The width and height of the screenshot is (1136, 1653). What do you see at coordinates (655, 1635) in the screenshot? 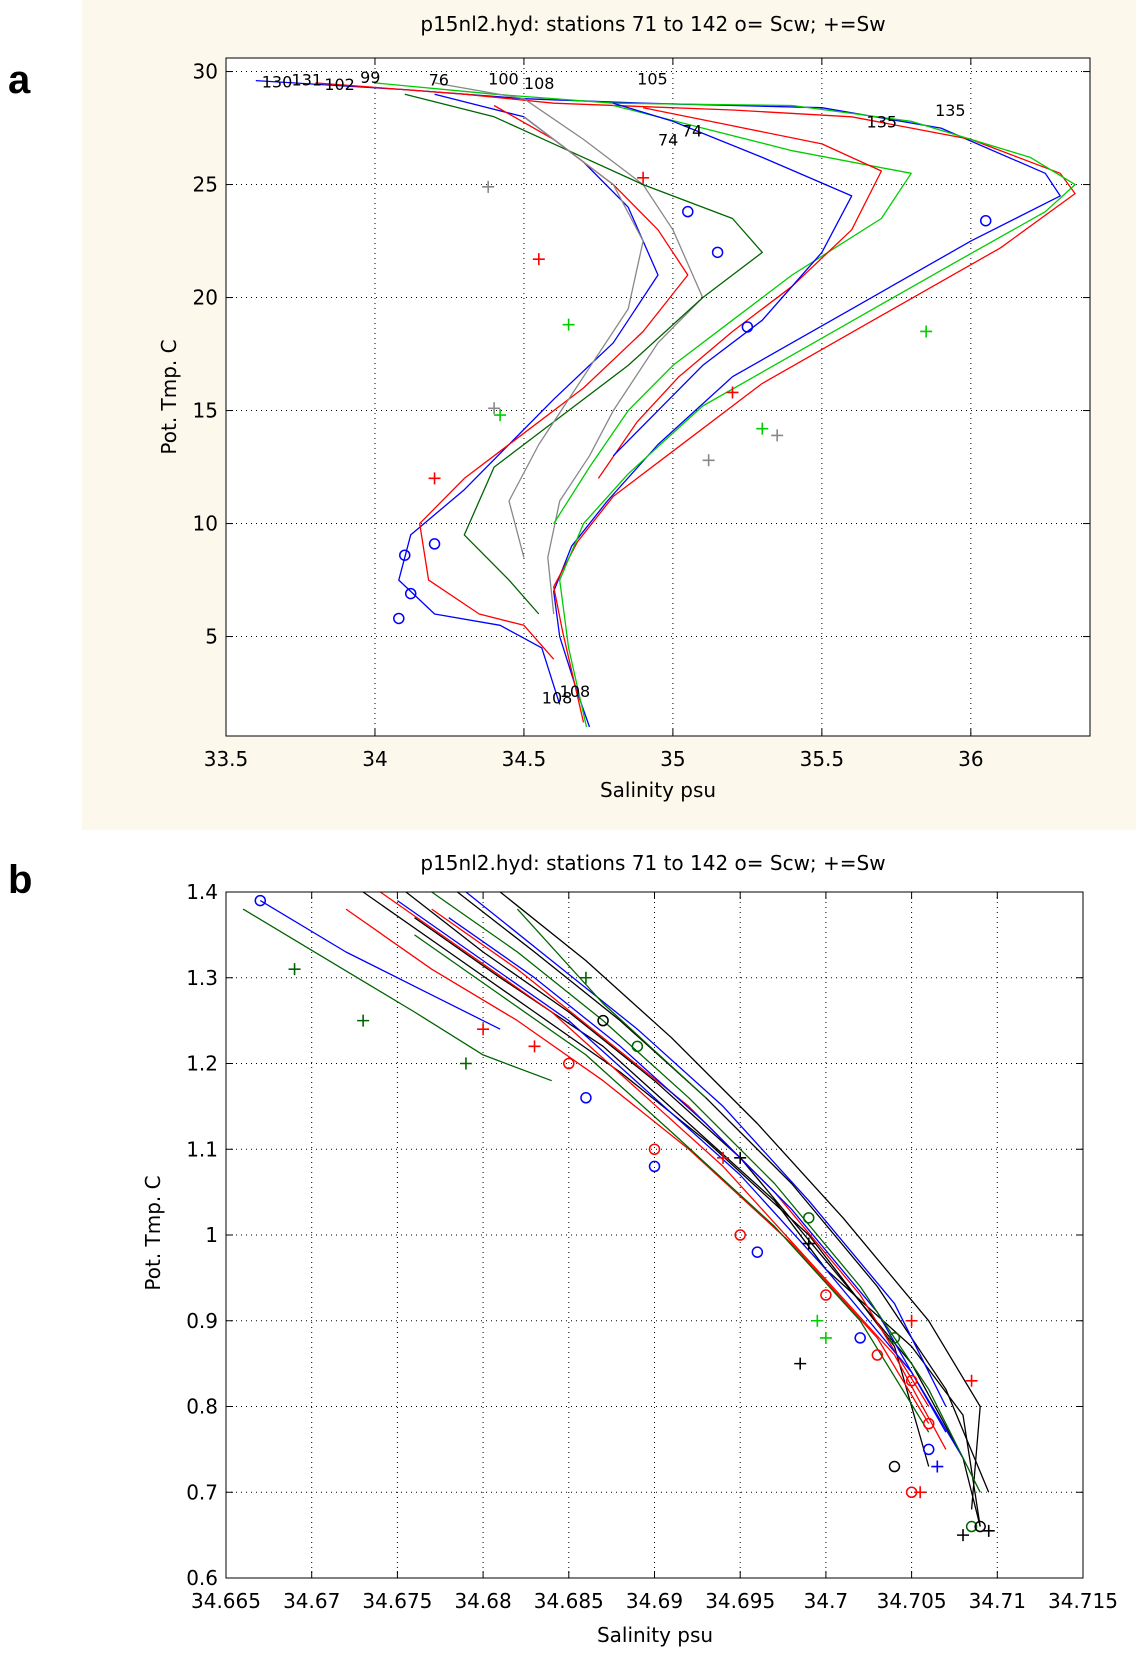
I see `chart-b-xlabel: Salinity psu` at bounding box center [655, 1635].